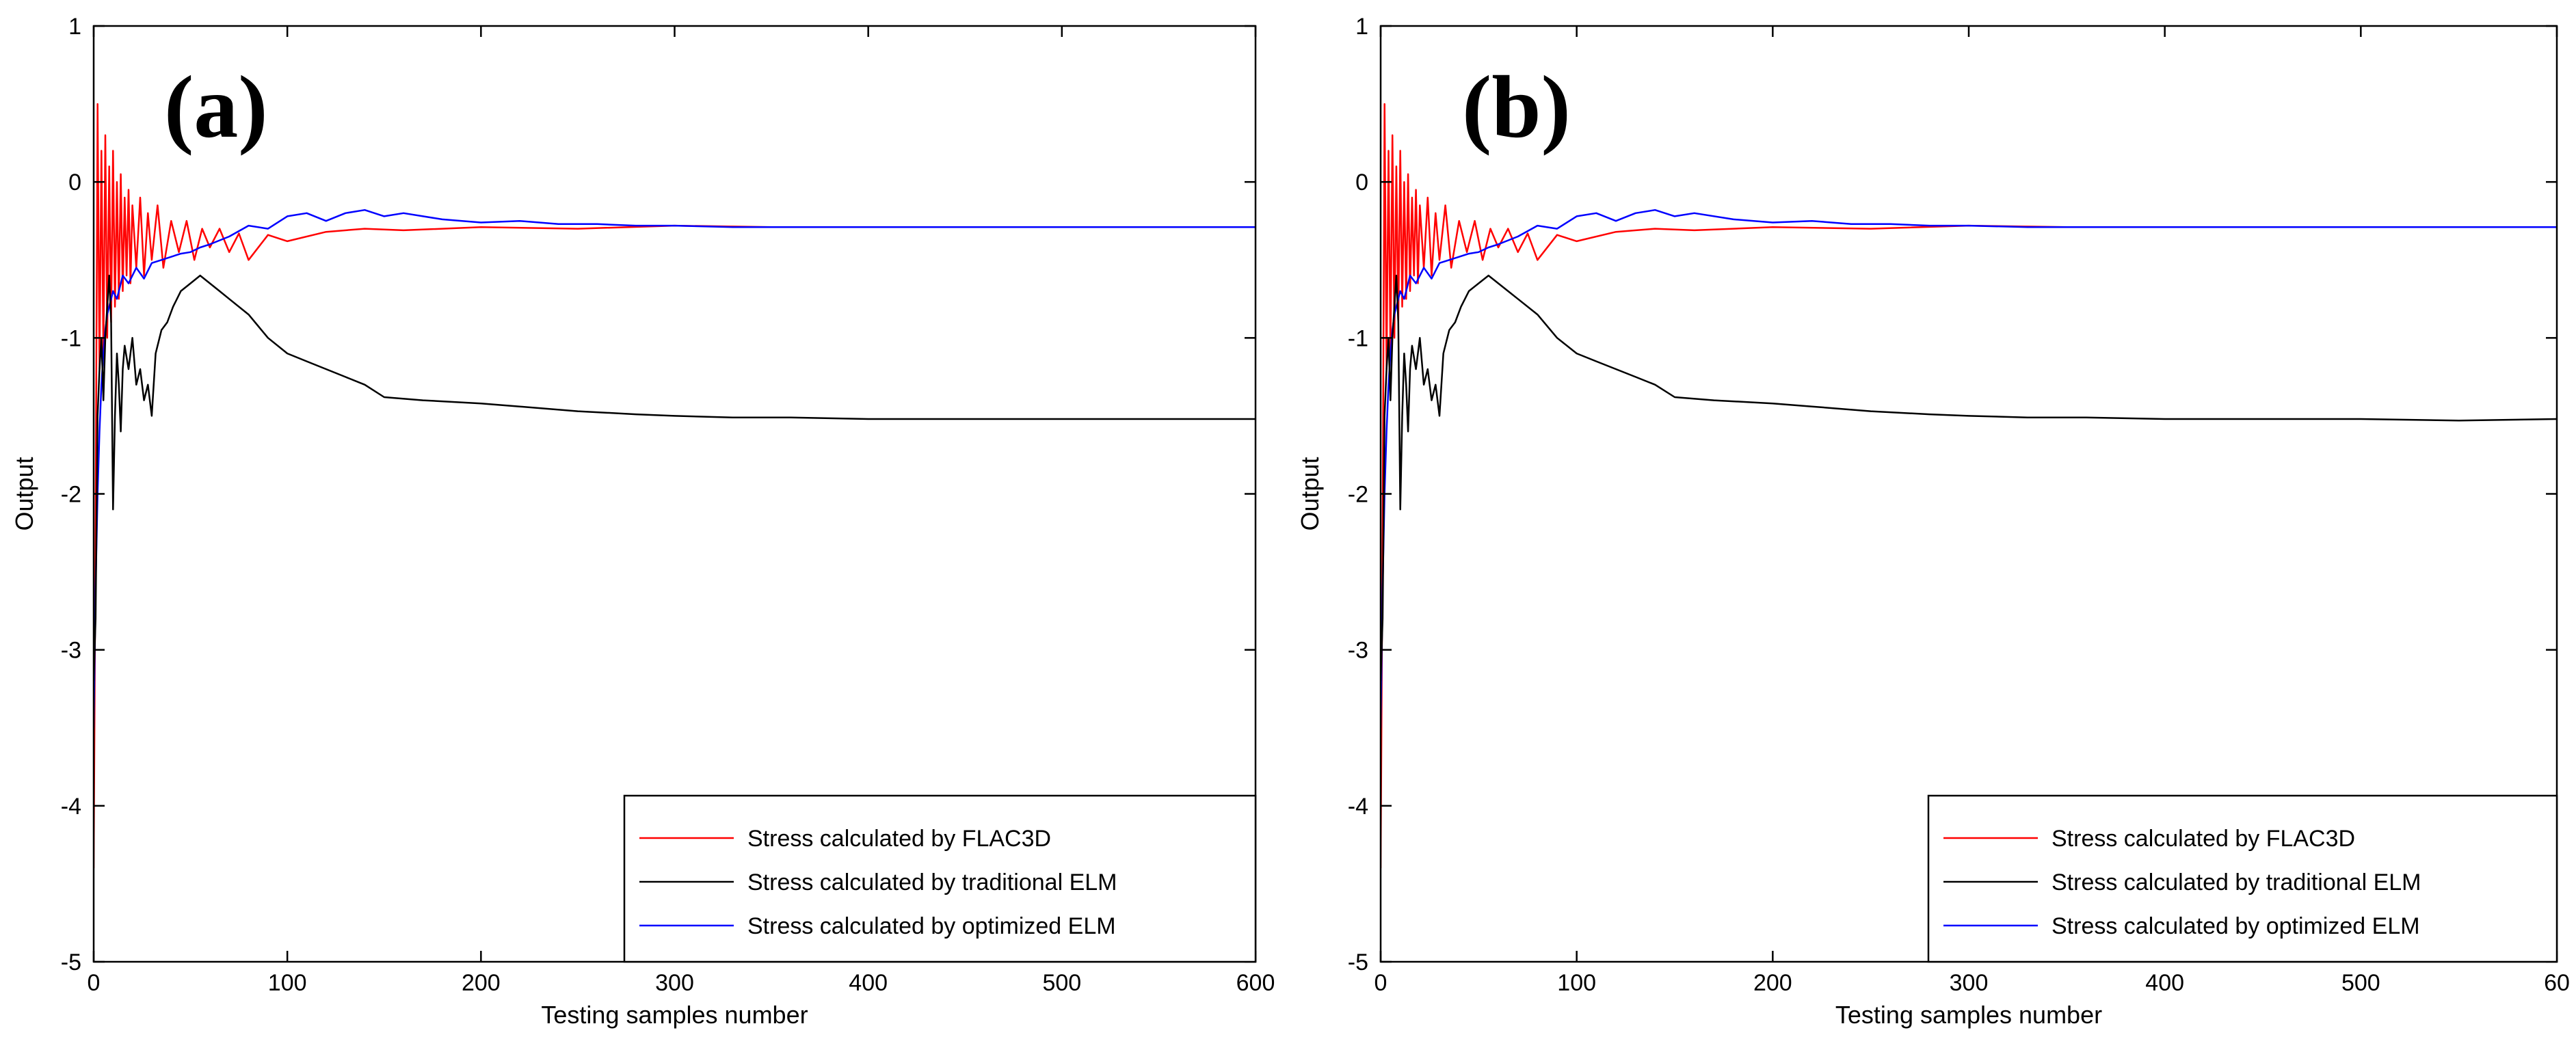 Image resolution: width=2576 pixels, height=1052 pixels. Describe the element at coordinates (2557, 983) in the screenshot. I see `chart-b-x-tick-label: 60` at that location.